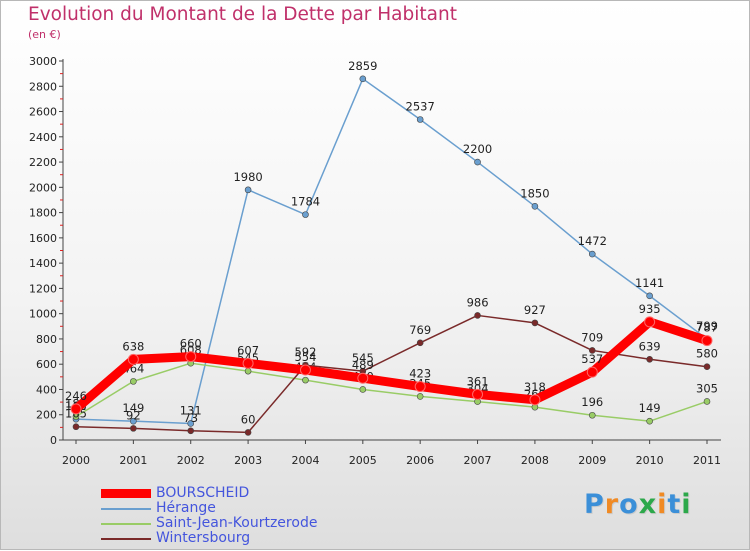 The width and height of the screenshot is (750, 551). I want to click on data-label-herange: 1850, so click(534, 193).